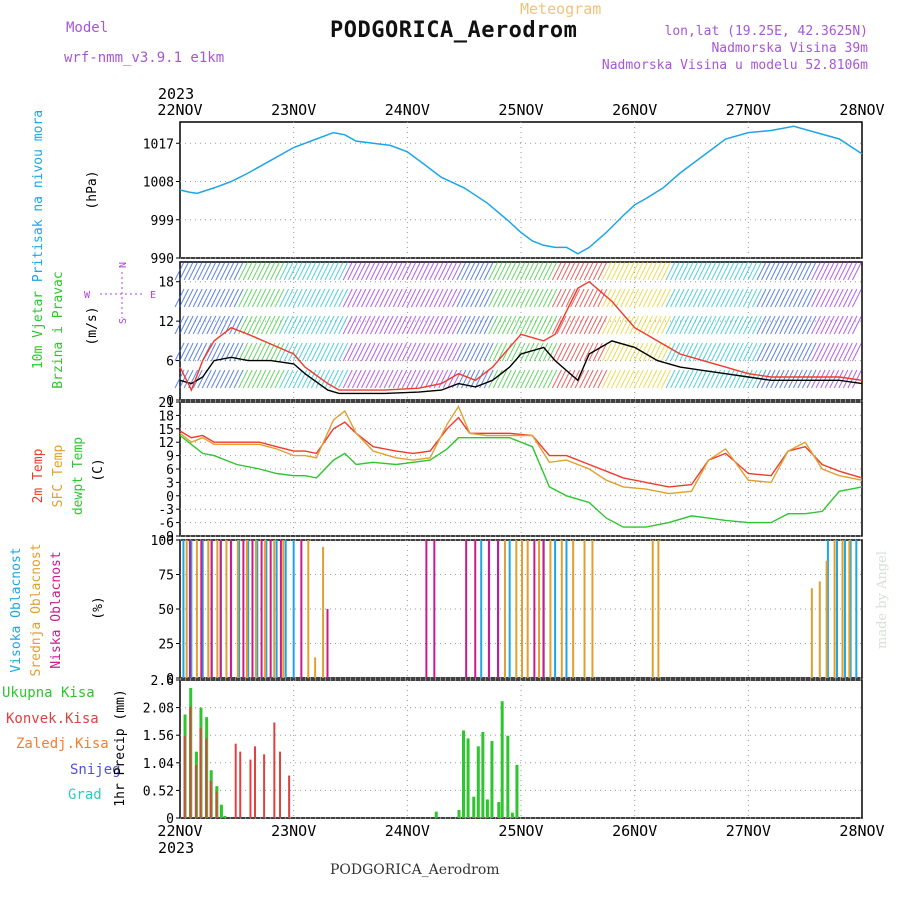 The height and width of the screenshot is (900, 900). What do you see at coordinates (170, 679) in the screenshot?
I see `cloud-ytick-label: 0` at bounding box center [170, 679].